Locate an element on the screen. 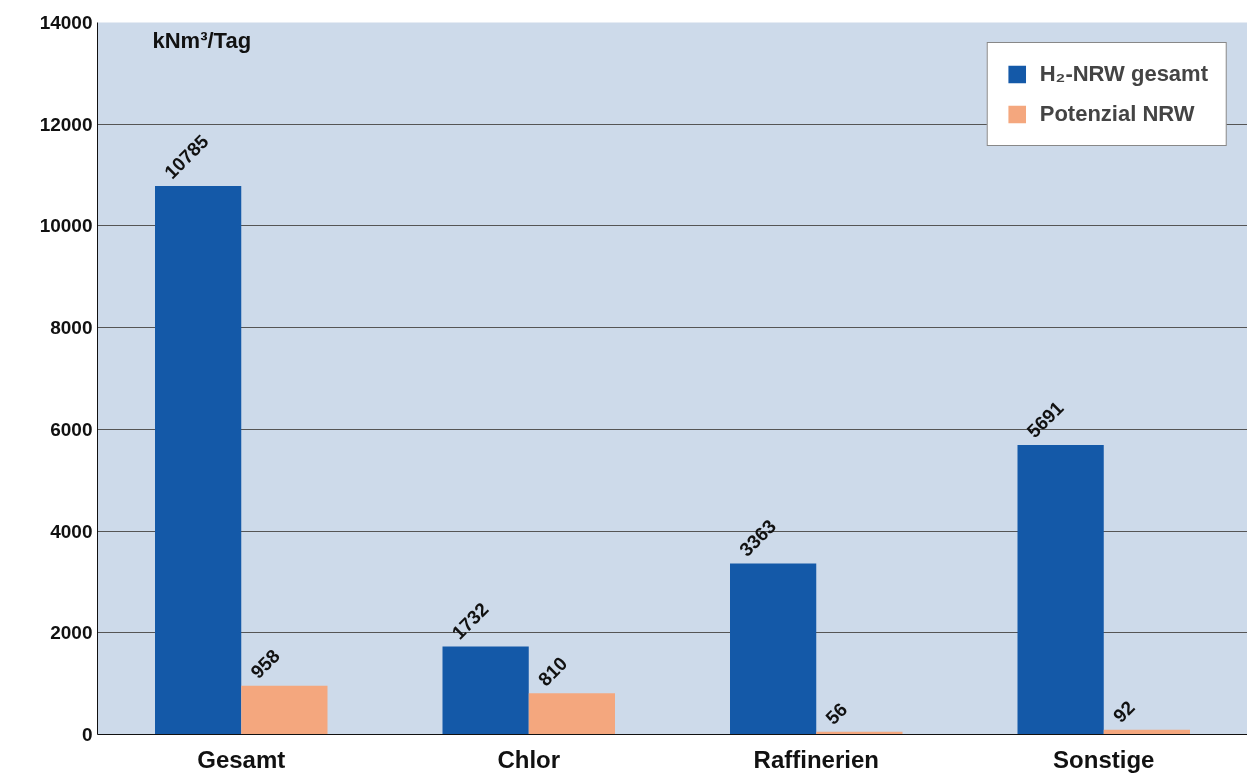  y-tick-label: 2000 is located at coordinates (71, 633).